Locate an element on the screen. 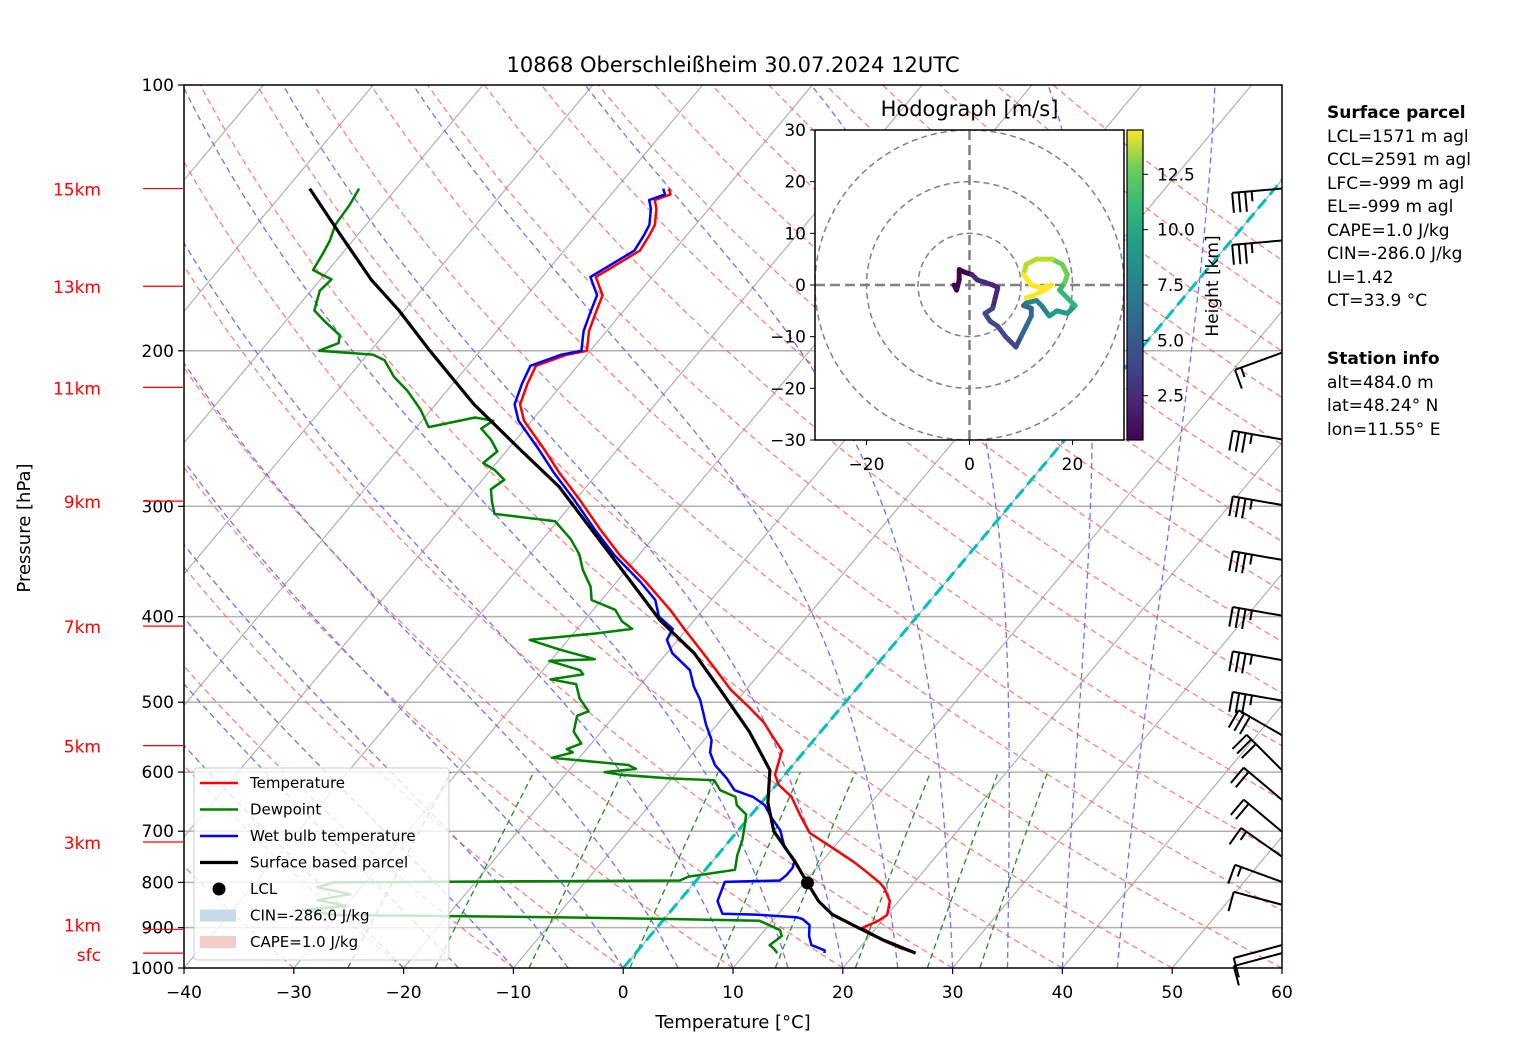  x-tick-label: 60 is located at coordinates (1282, 993).